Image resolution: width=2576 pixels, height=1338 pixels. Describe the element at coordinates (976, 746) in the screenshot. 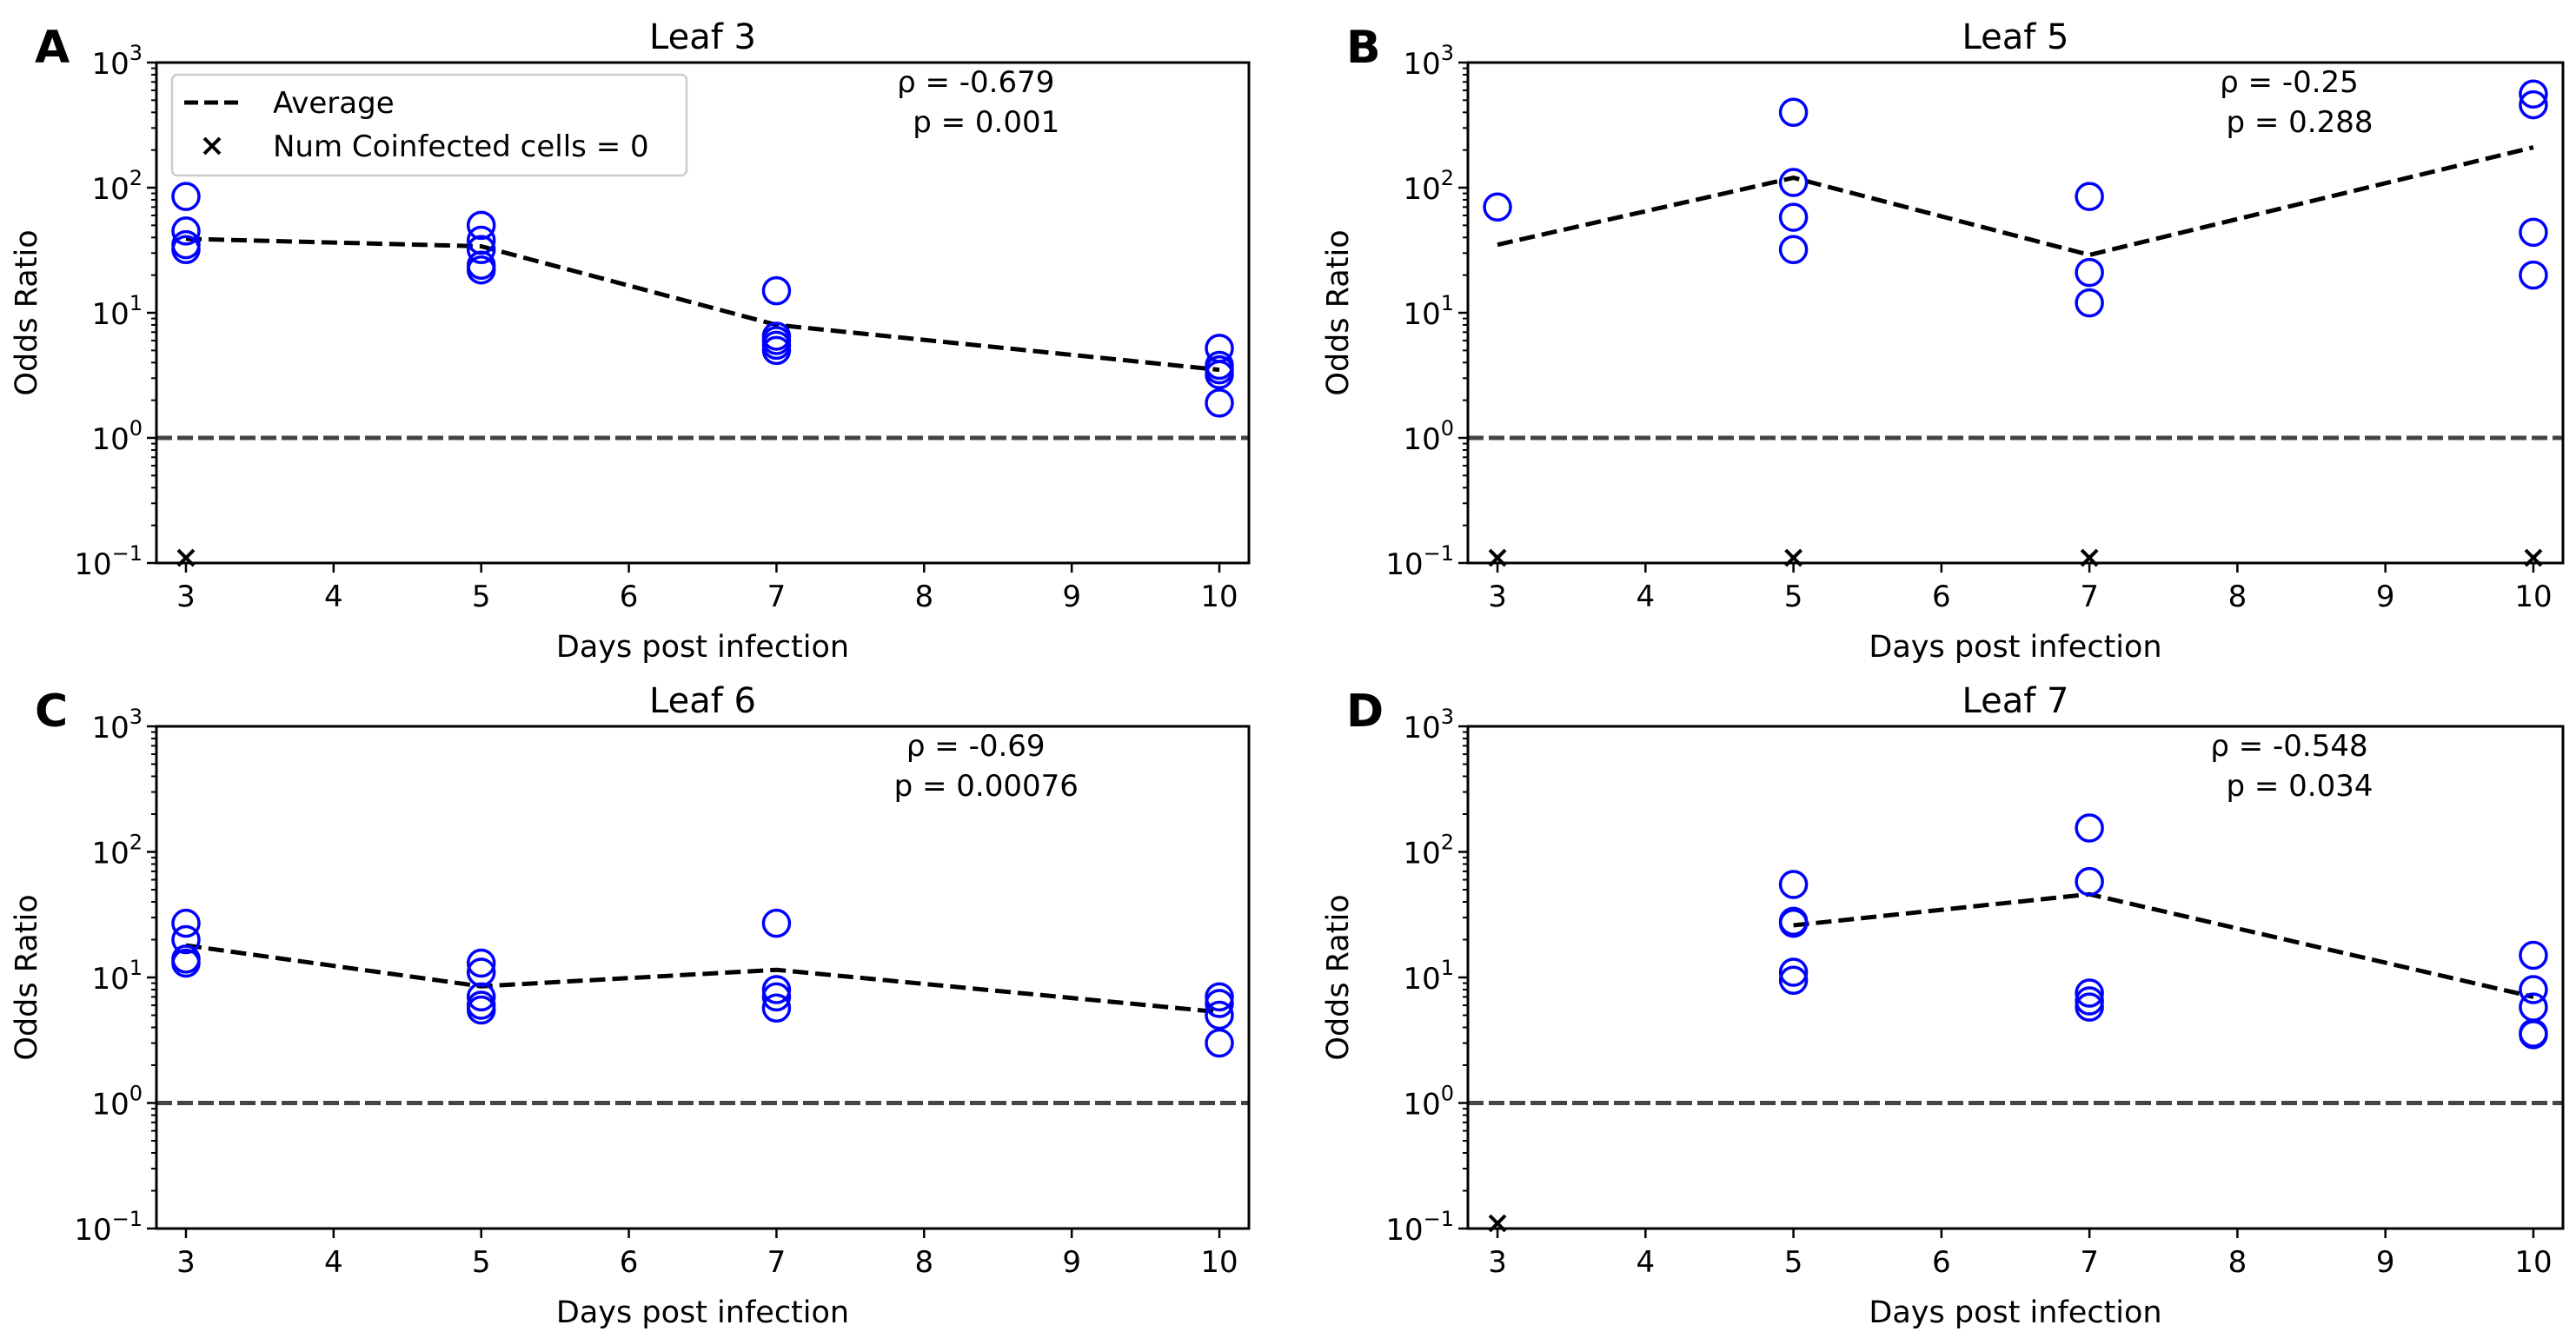

I see `rho-annotation: ρ = -0.69` at that location.